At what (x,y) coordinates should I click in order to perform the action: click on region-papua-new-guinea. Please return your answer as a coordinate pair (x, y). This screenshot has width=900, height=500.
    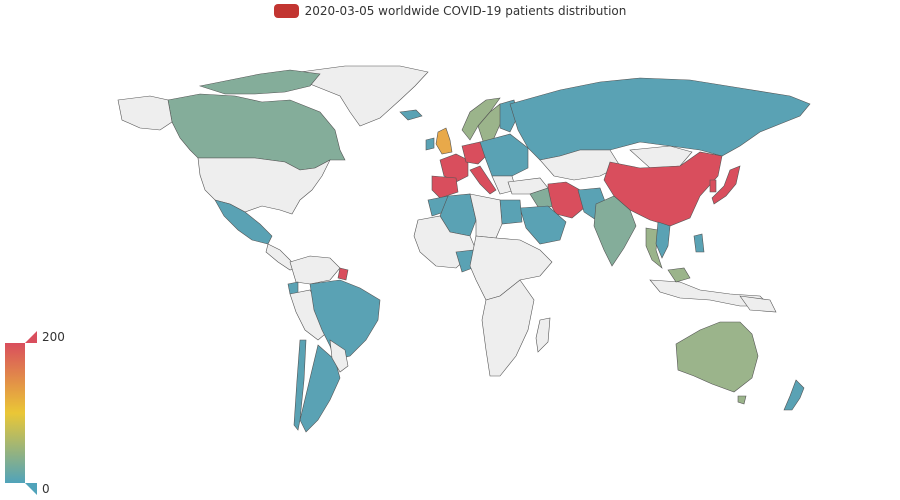
    Looking at the image, I should click on (758, 304).